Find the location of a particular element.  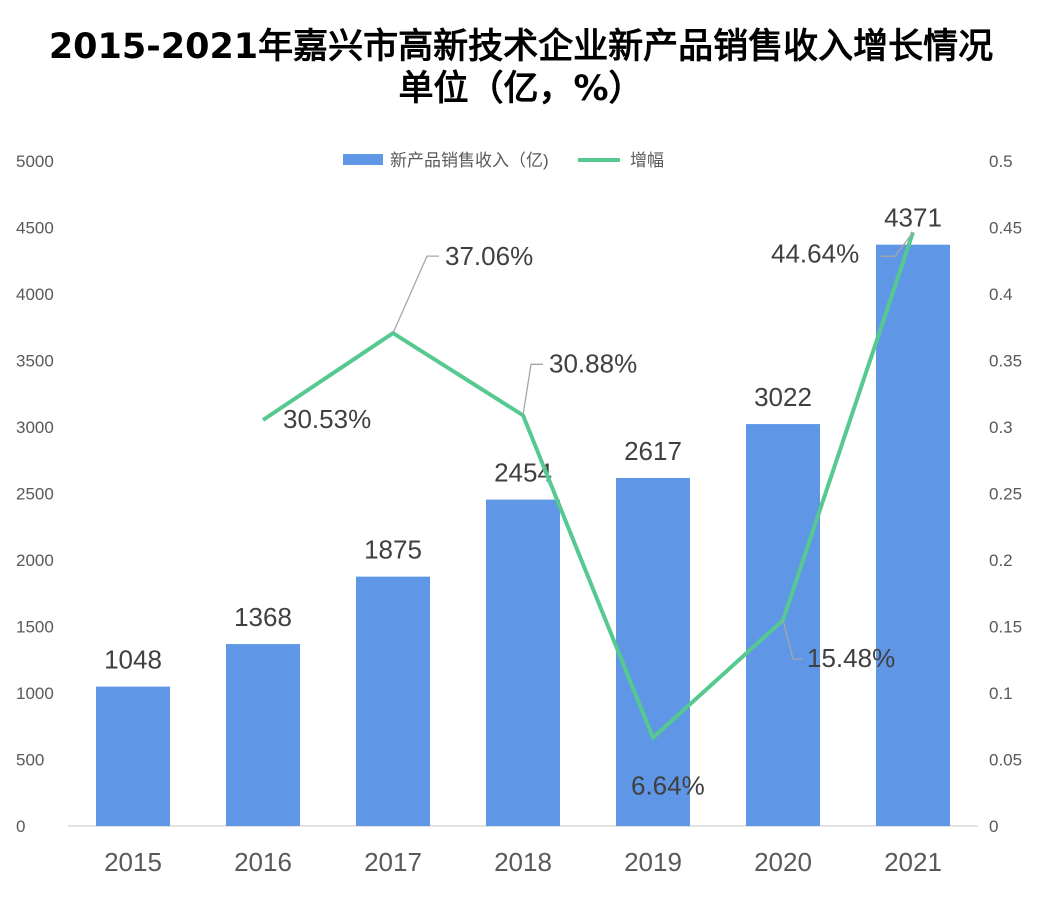

left-tick-label: 3000 is located at coordinates (35, 427).